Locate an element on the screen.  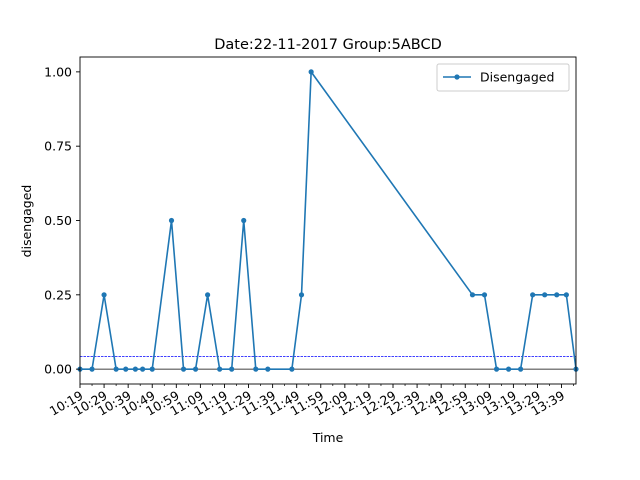
chart-title: Date:22-11-2017 Group:5ABCD is located at coordinates (328, 45).